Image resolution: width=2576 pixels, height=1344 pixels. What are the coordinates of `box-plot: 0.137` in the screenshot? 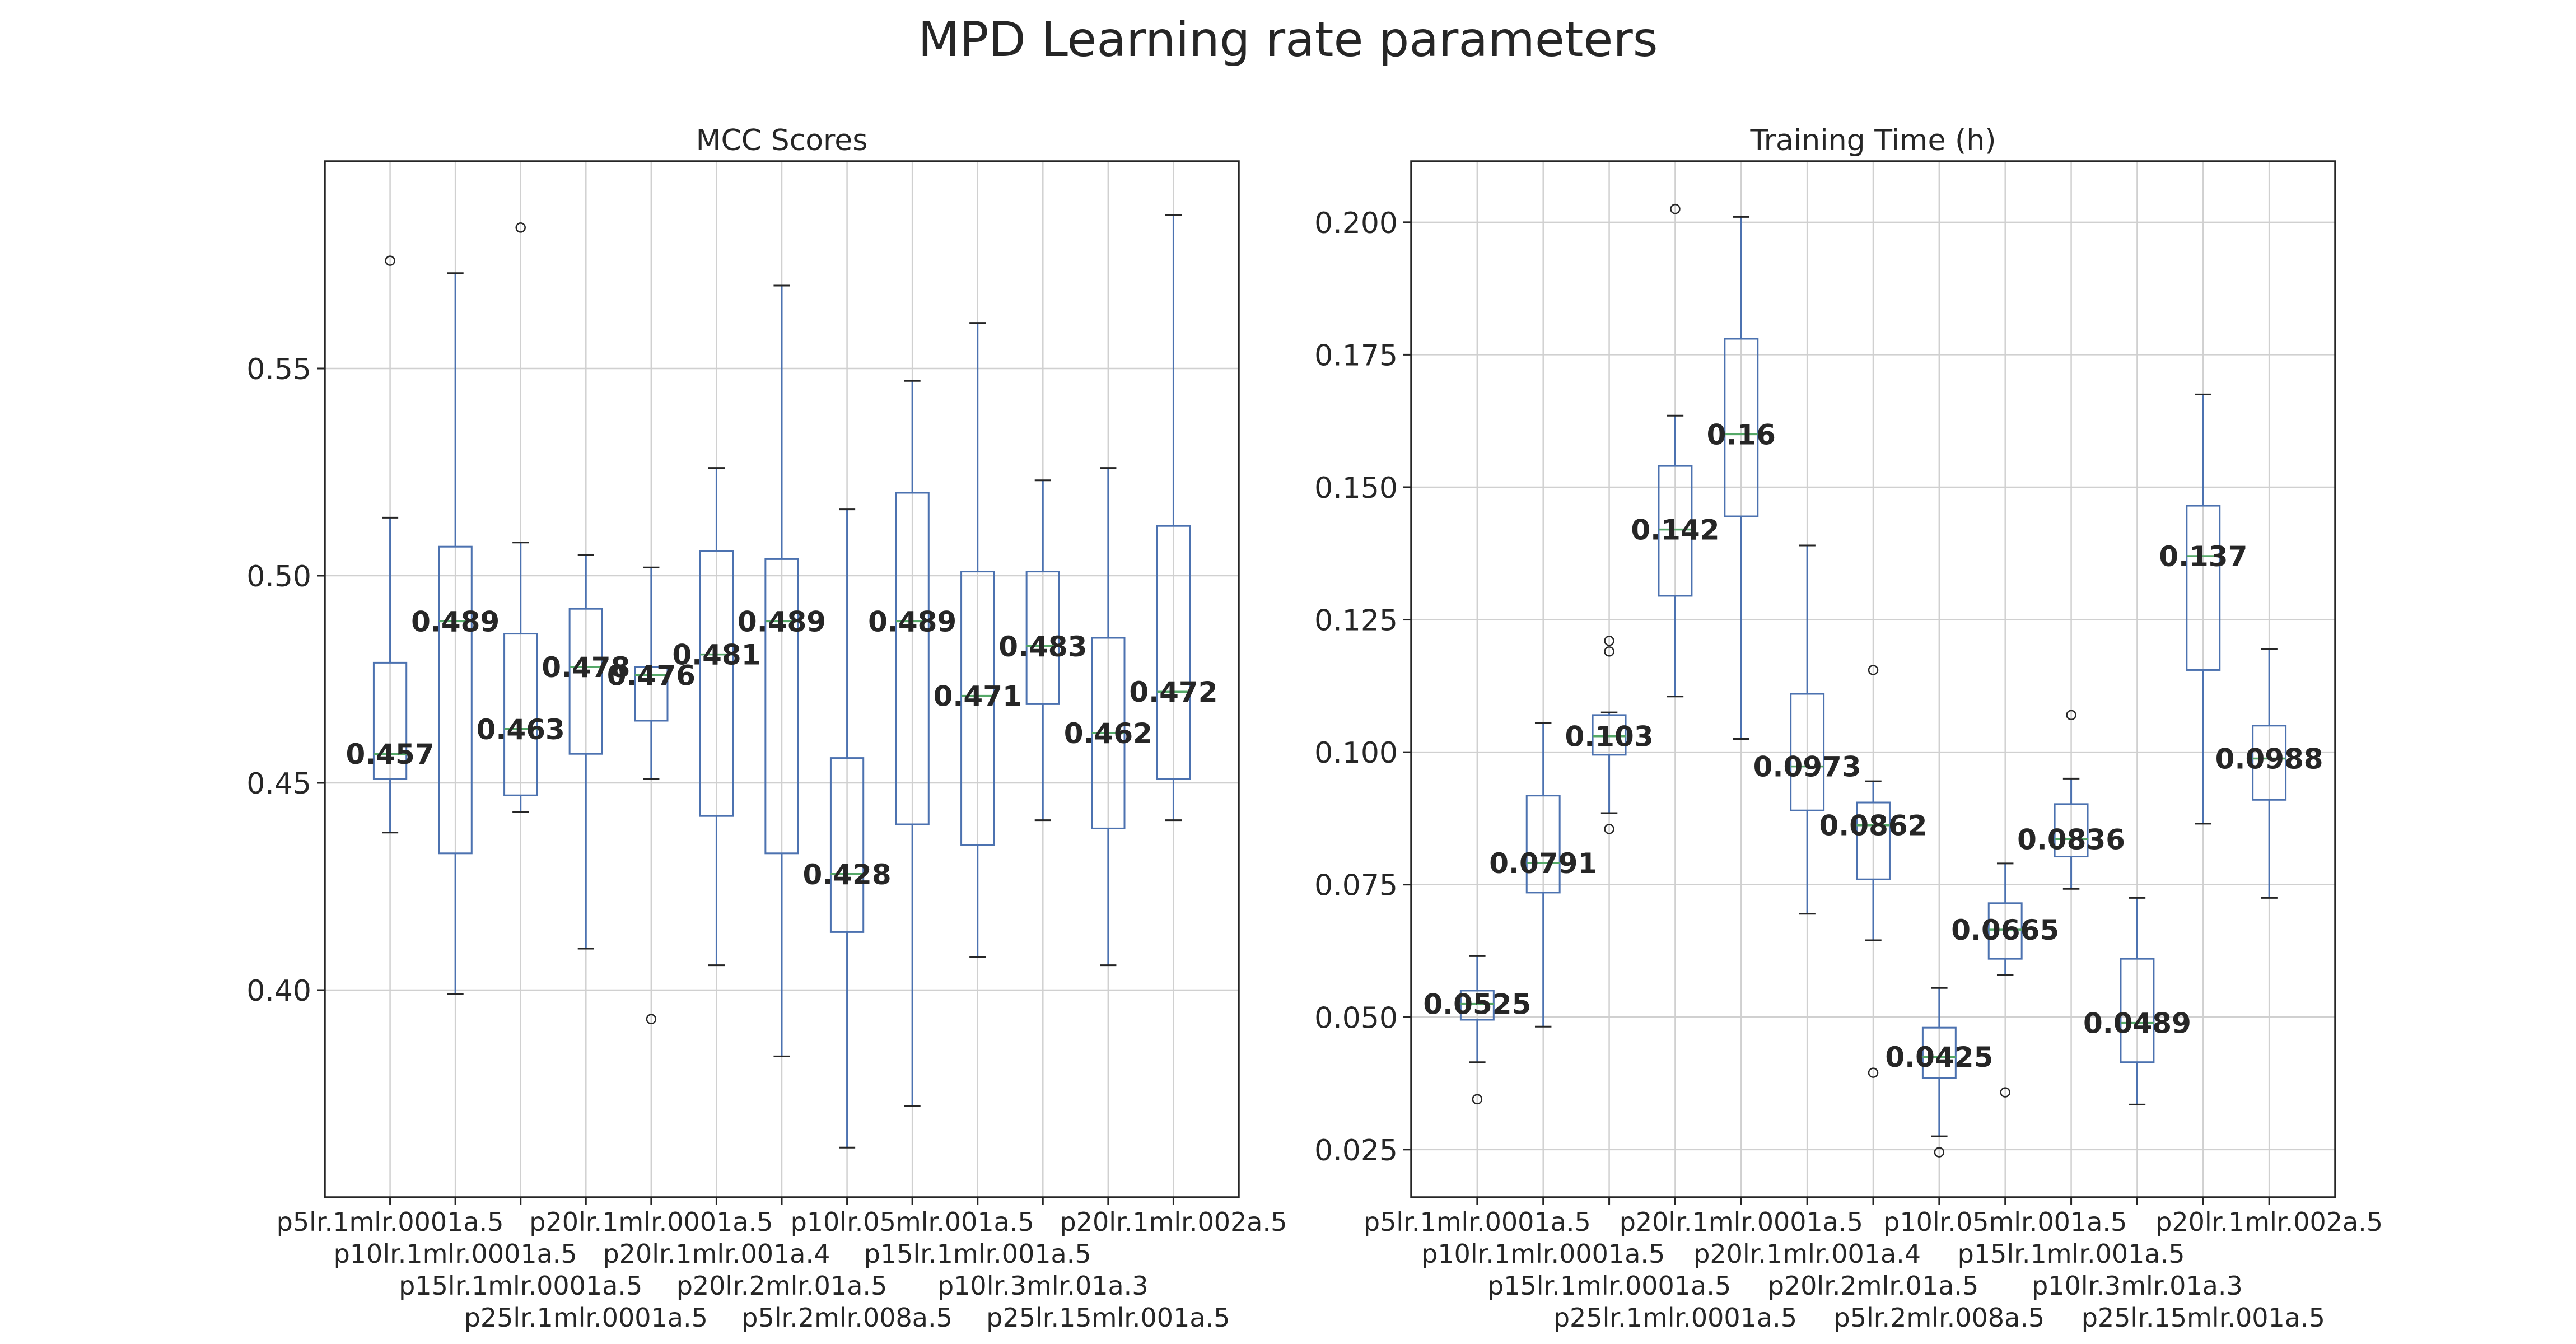 It's located at (2203, 609).